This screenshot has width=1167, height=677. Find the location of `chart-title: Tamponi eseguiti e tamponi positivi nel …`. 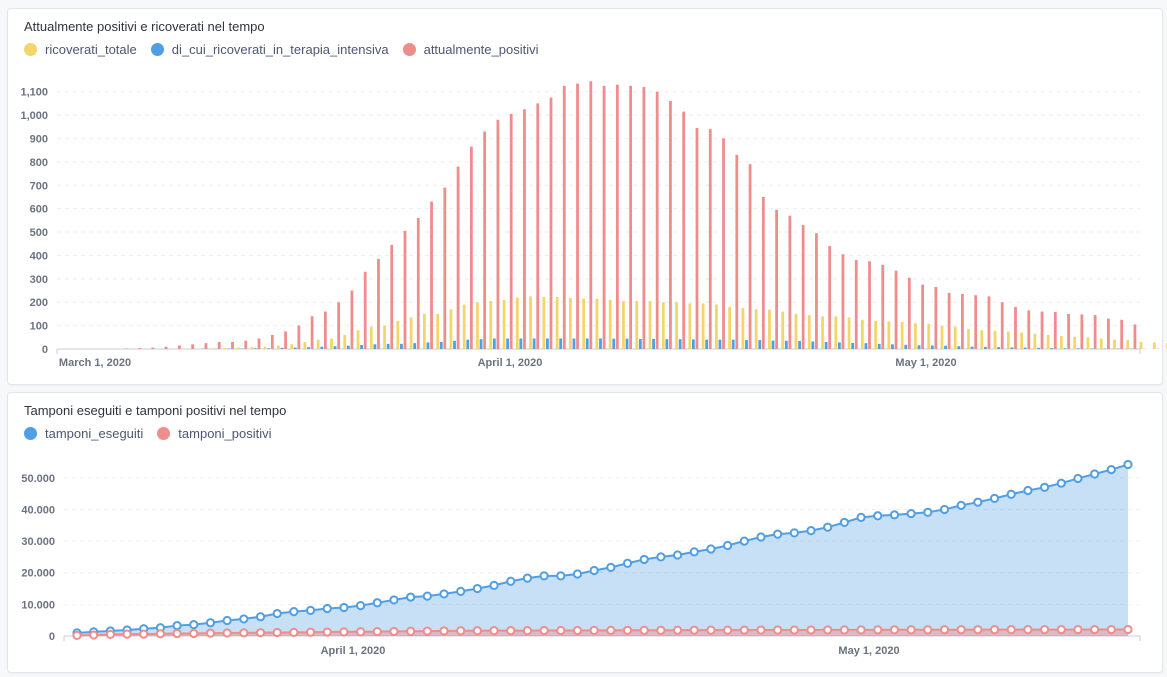

chart-title: Tamponi eseguiti e tamponi positivi nel … is located at coordinates (155, 410).